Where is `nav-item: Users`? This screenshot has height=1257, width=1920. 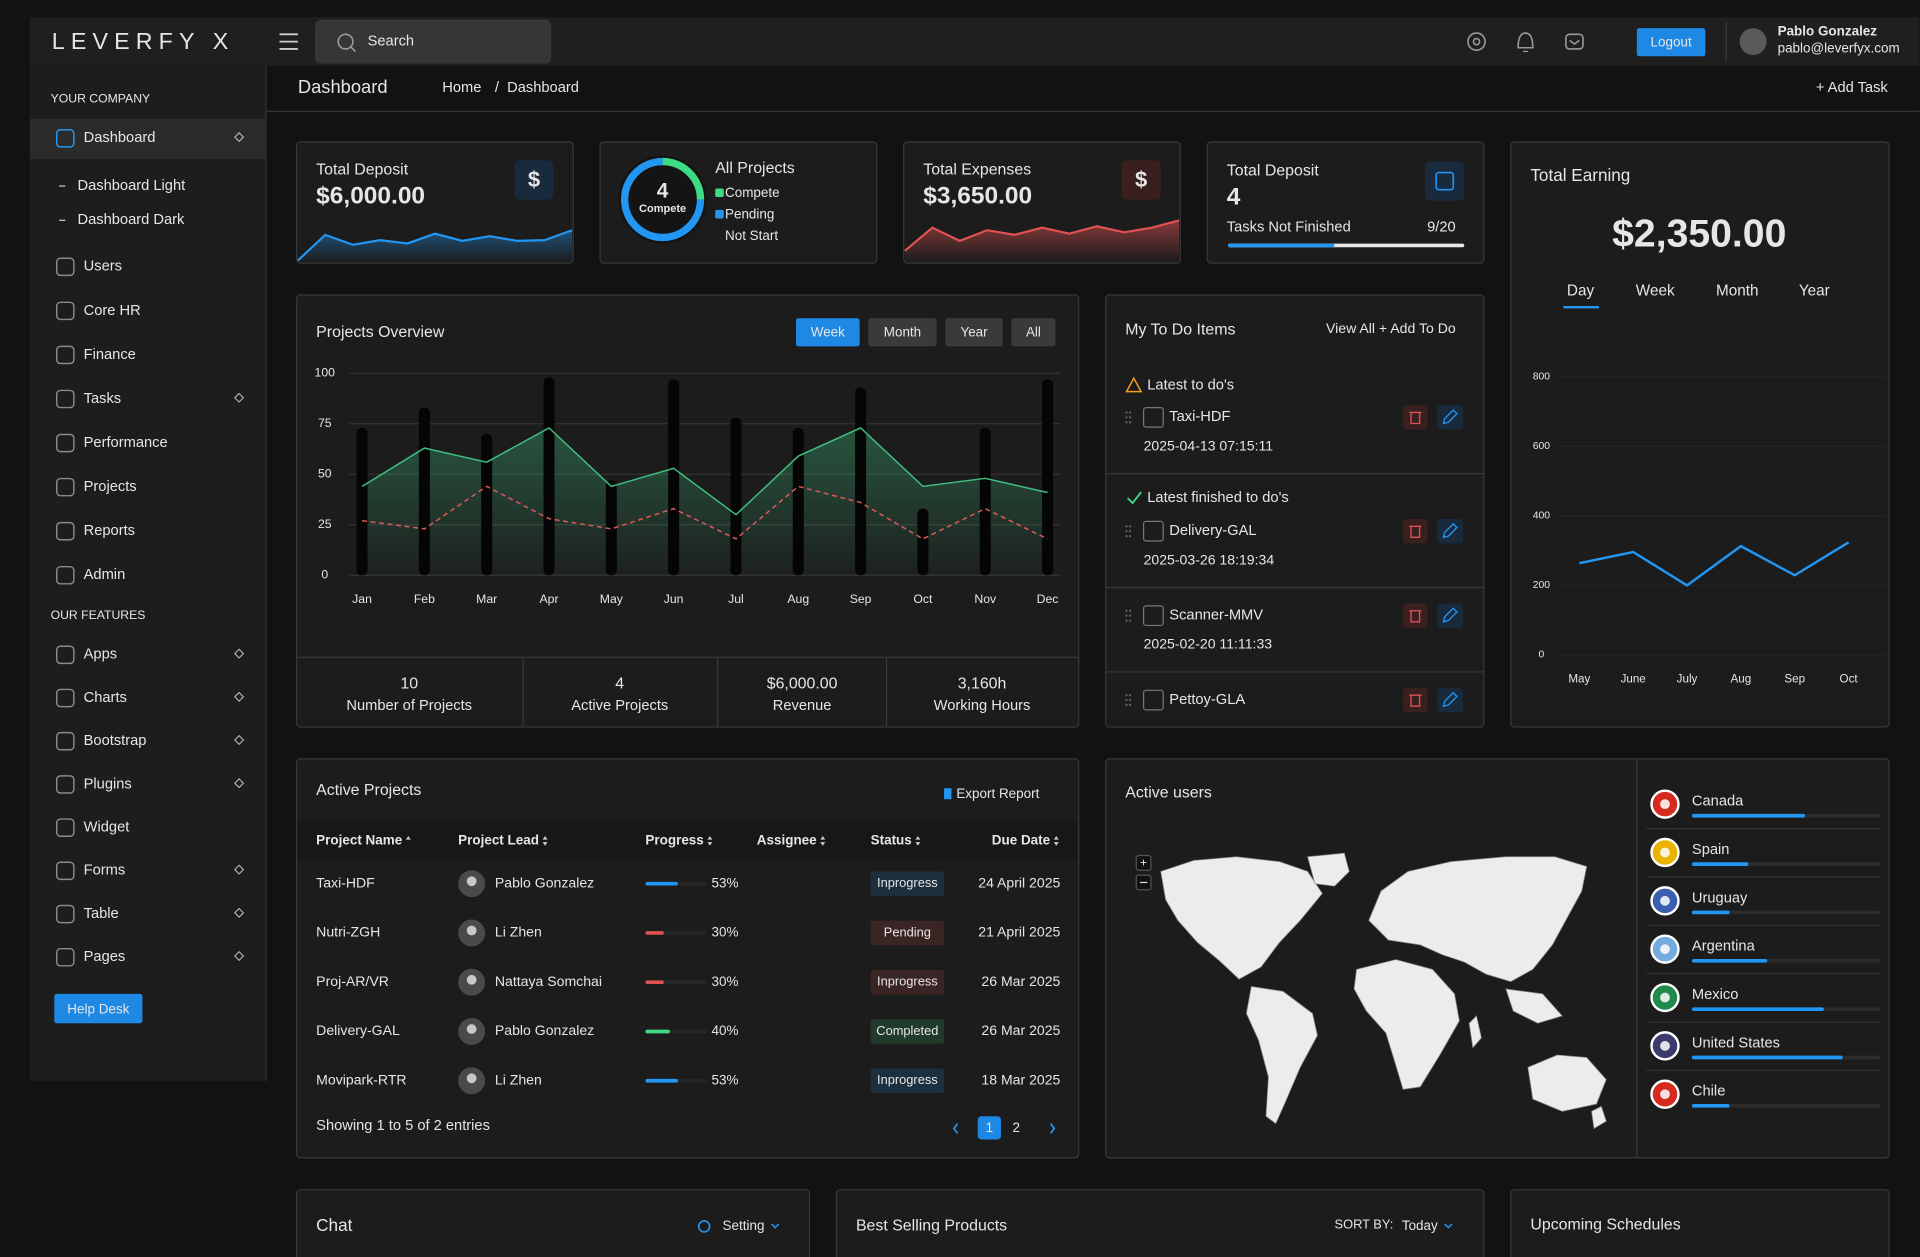 nav-item: Users is located at coordinates (103, 267).